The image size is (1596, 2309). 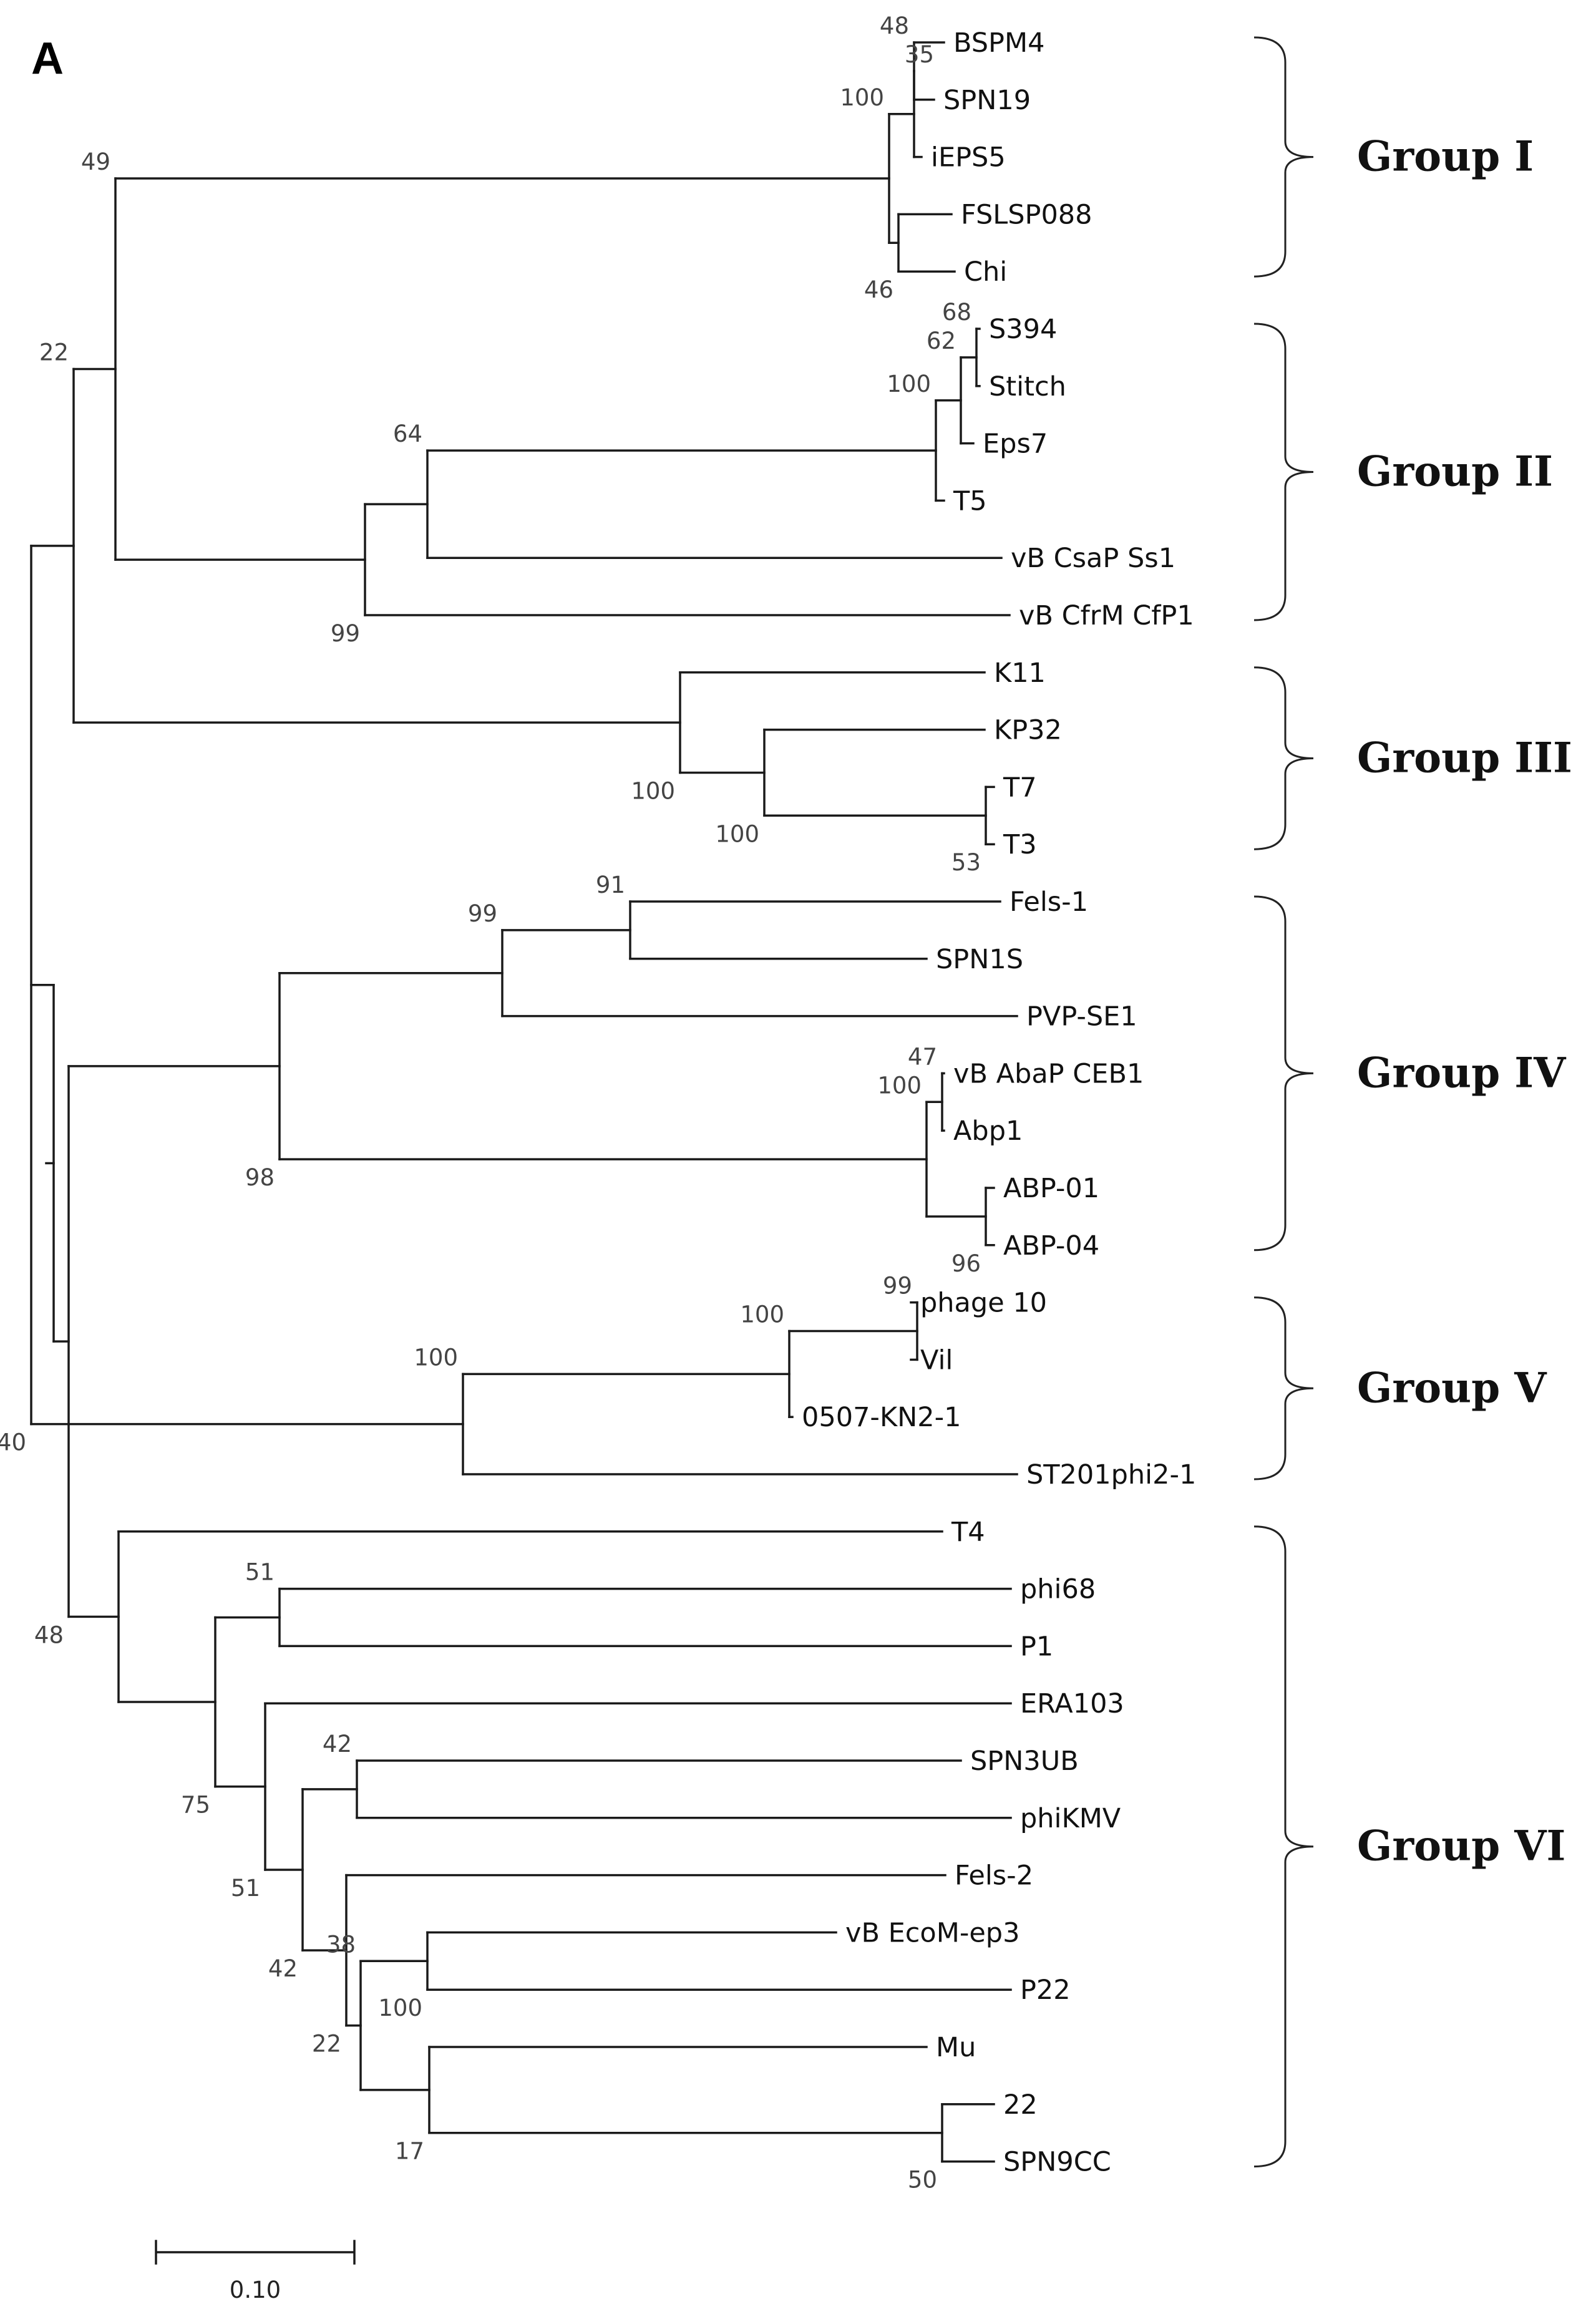 What do you see at coordinates (1058, 1589) in the screenshot?
I see `leaf-label: phi68` at bounding box center [1058, 1589].